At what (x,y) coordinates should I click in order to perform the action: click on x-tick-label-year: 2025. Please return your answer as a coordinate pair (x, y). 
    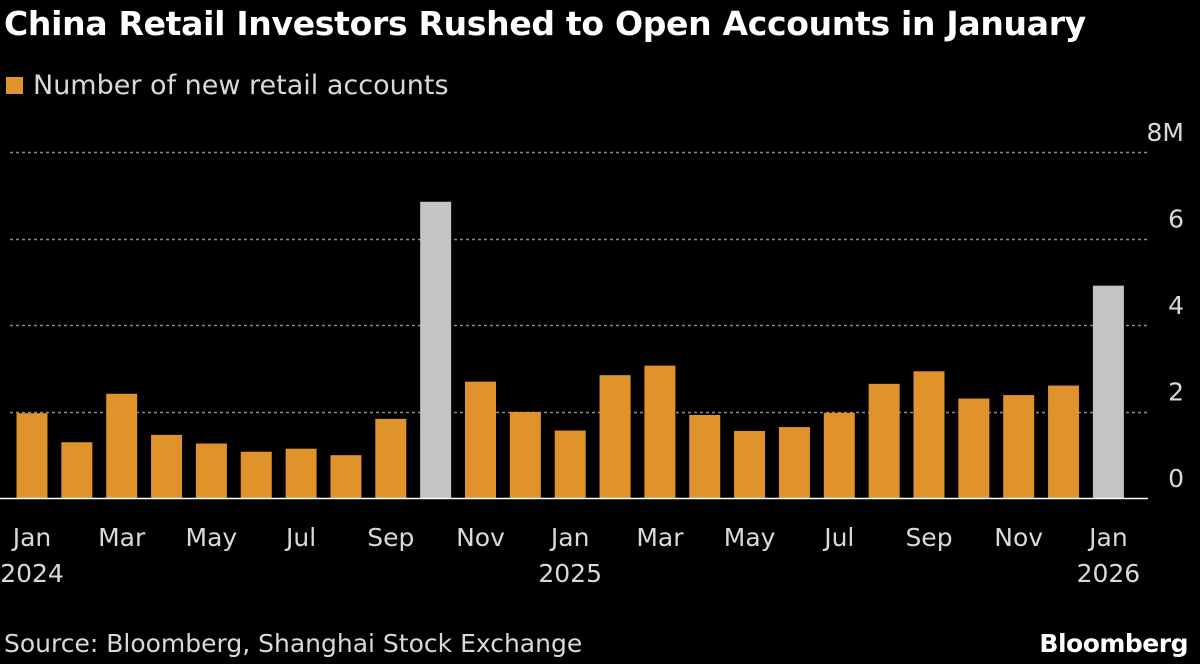
    Looking at the image, I should click on (570, 573).